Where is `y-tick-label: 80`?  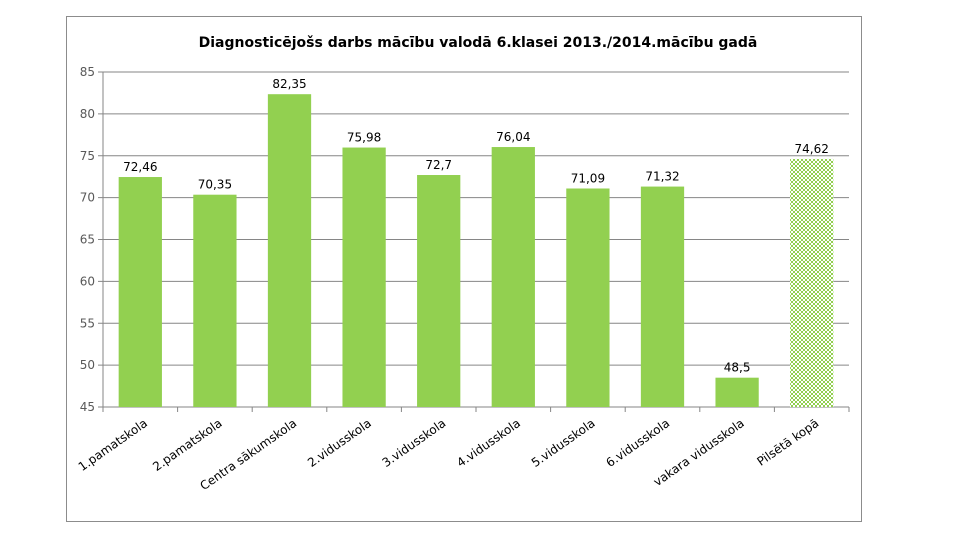
y-tick-label: 80 is located at coordinates (87, 114).